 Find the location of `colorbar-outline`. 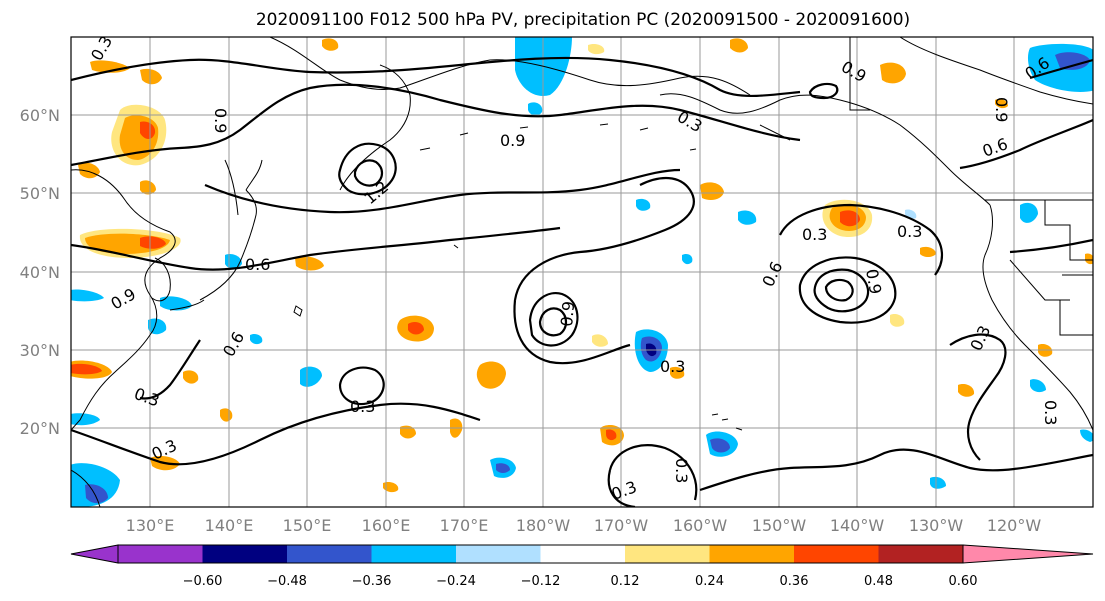

colorbar-outline is located at coordinates (540, 554).